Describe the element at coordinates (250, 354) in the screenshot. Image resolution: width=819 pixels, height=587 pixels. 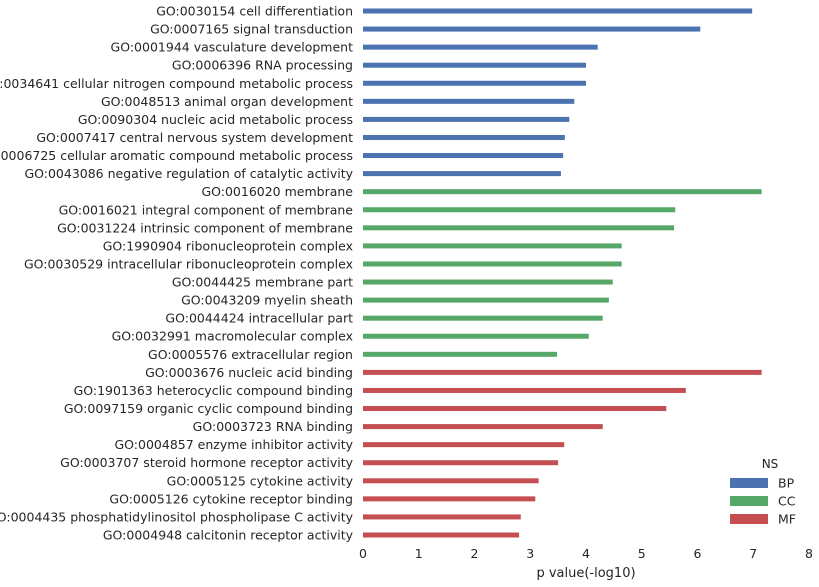
I see `category-label: GO:0005576 extracellular region` at that location.